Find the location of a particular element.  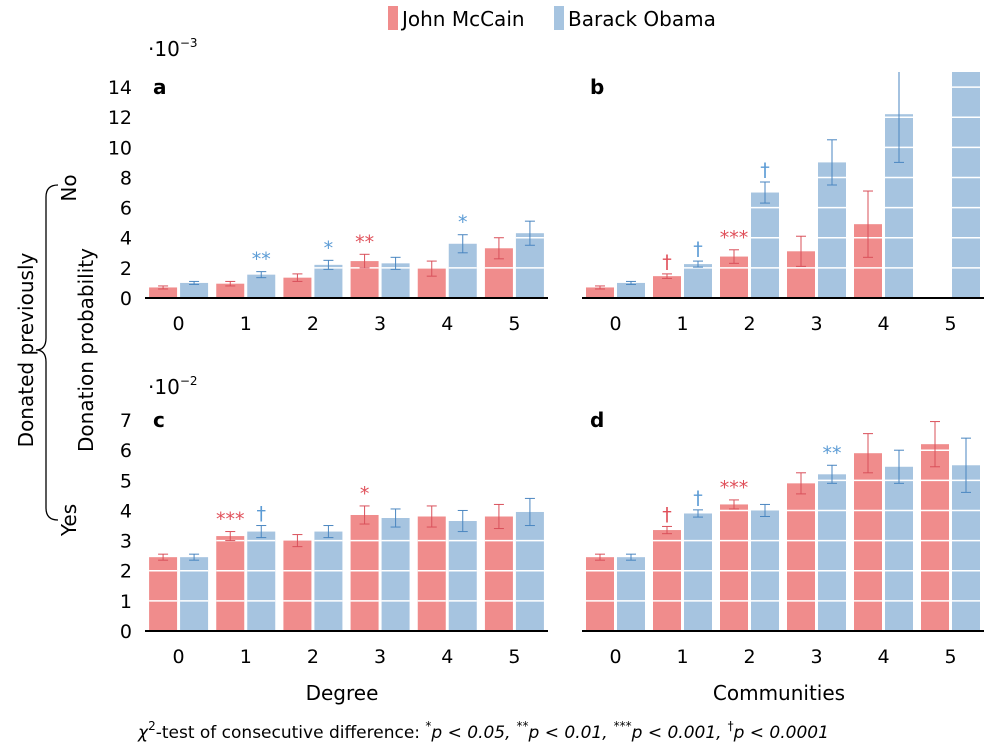

significance-marker-obama: * is located at coordinates (329, 248).